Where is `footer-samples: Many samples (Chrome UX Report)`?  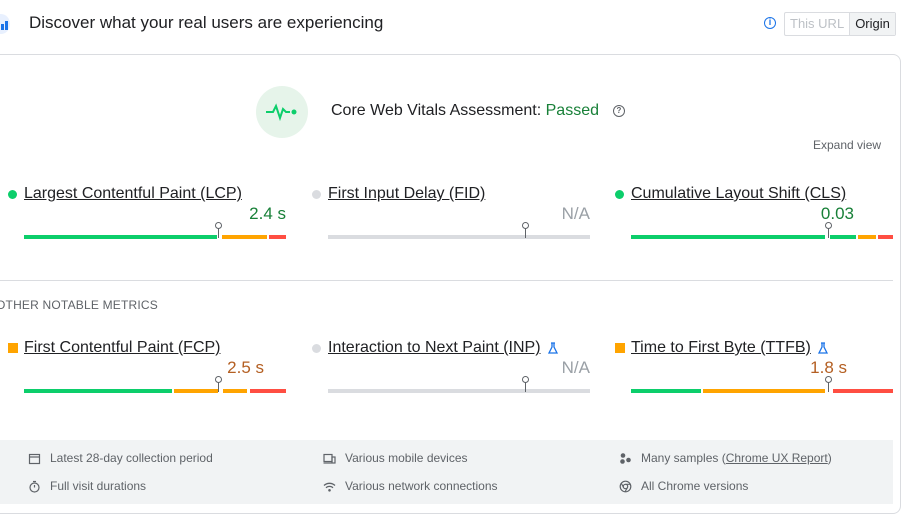
footer-samples: Many samples (Chrome UX Report) is located at coordinates (725, 458).